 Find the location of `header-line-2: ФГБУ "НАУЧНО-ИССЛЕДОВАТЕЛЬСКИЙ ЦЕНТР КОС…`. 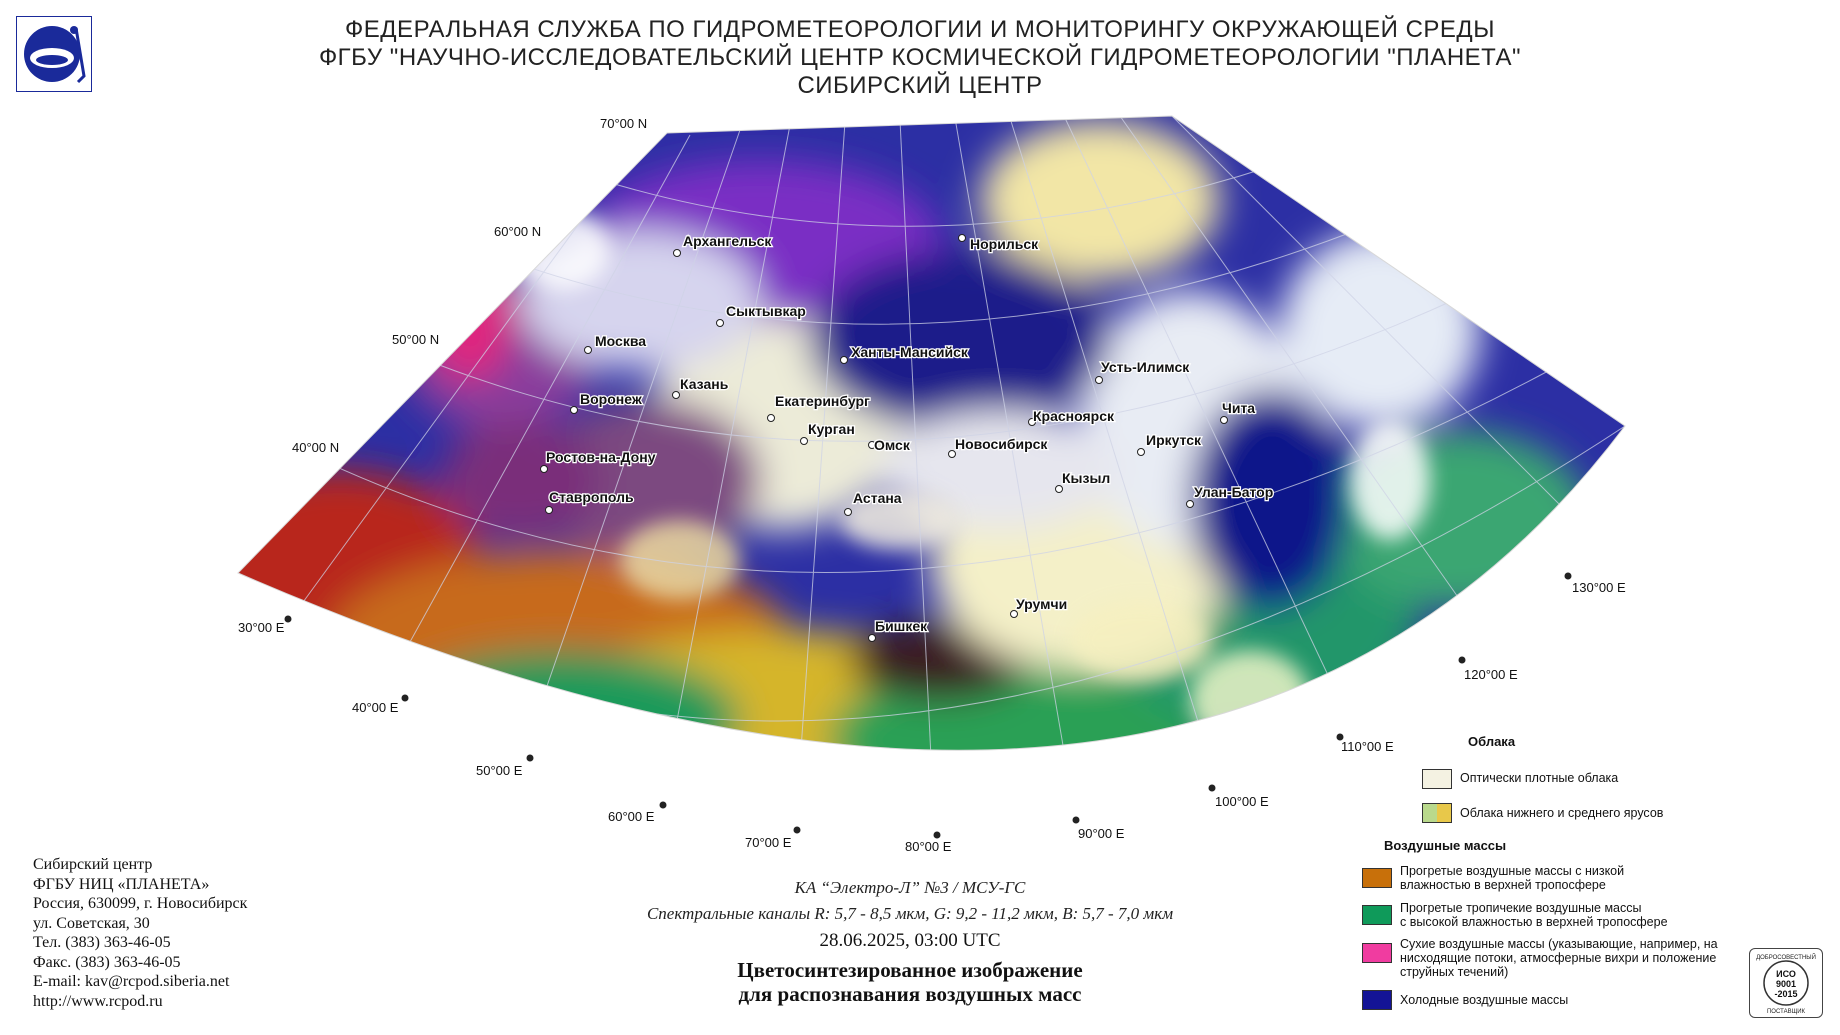

header-line-2: ФГБУ "НАУЧНО-ИССЛЕДОВАТЕЛЬСКИЙ ЦЕНТР КОС… is located at coordinates (920, 57).